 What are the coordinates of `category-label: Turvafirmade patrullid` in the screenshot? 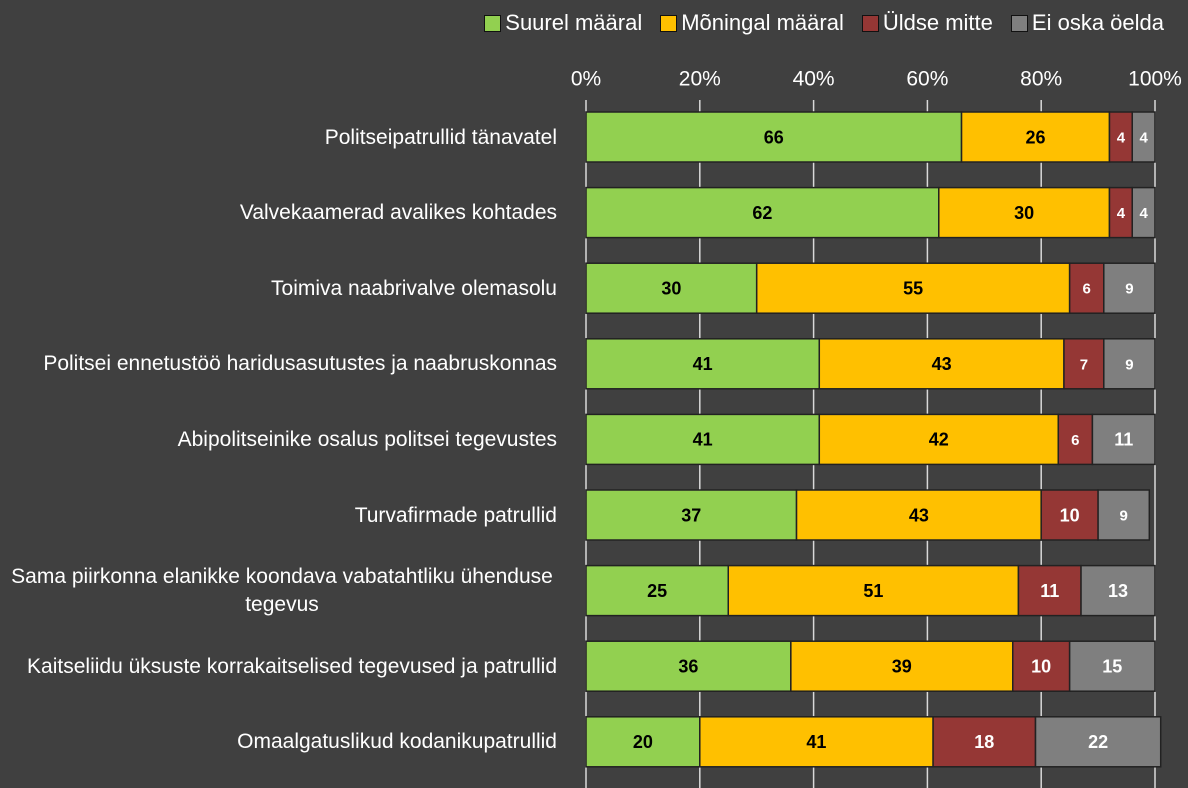 It's located at (455, 515).